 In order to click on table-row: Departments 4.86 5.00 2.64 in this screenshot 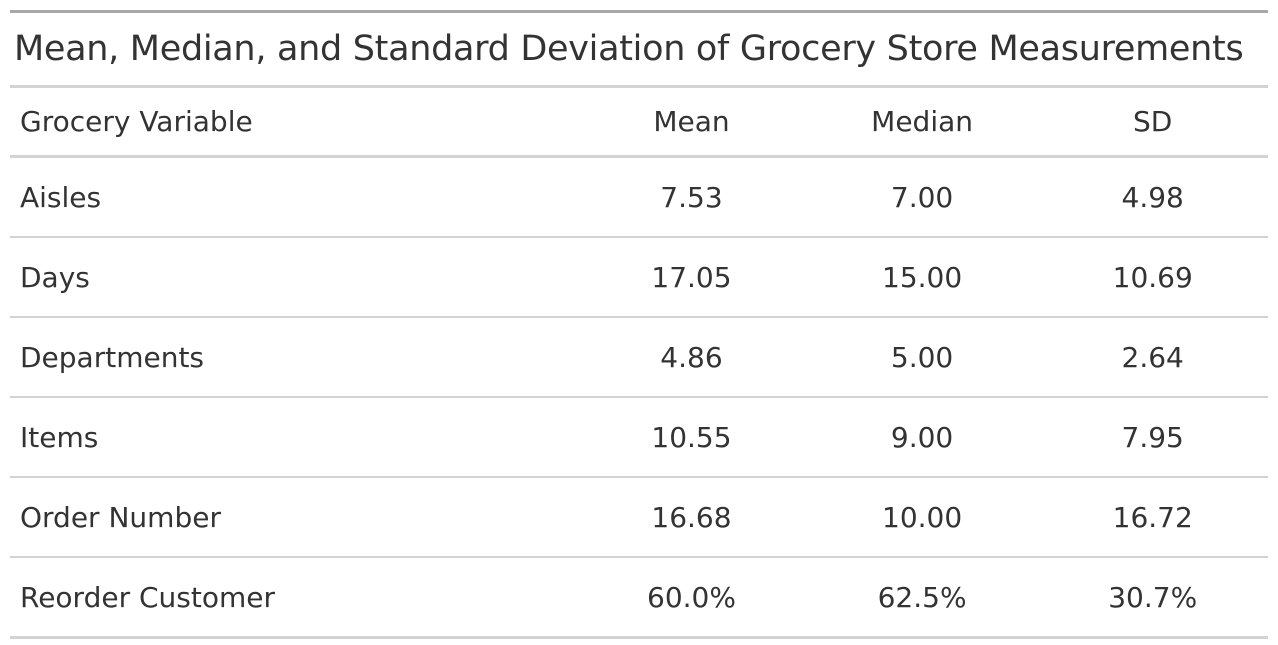, I will do `click(639, 356)`.